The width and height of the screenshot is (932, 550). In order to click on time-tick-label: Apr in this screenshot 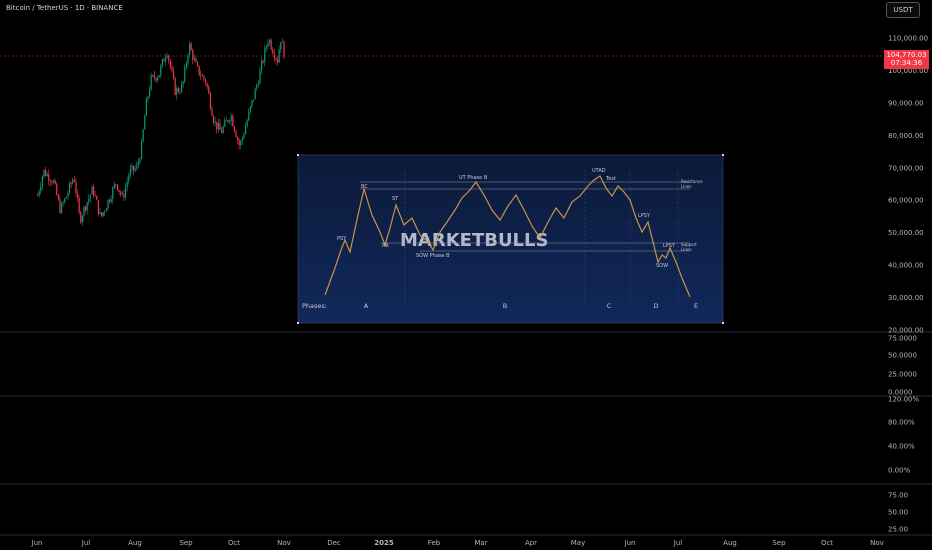, I will do `click(531, 543)`.